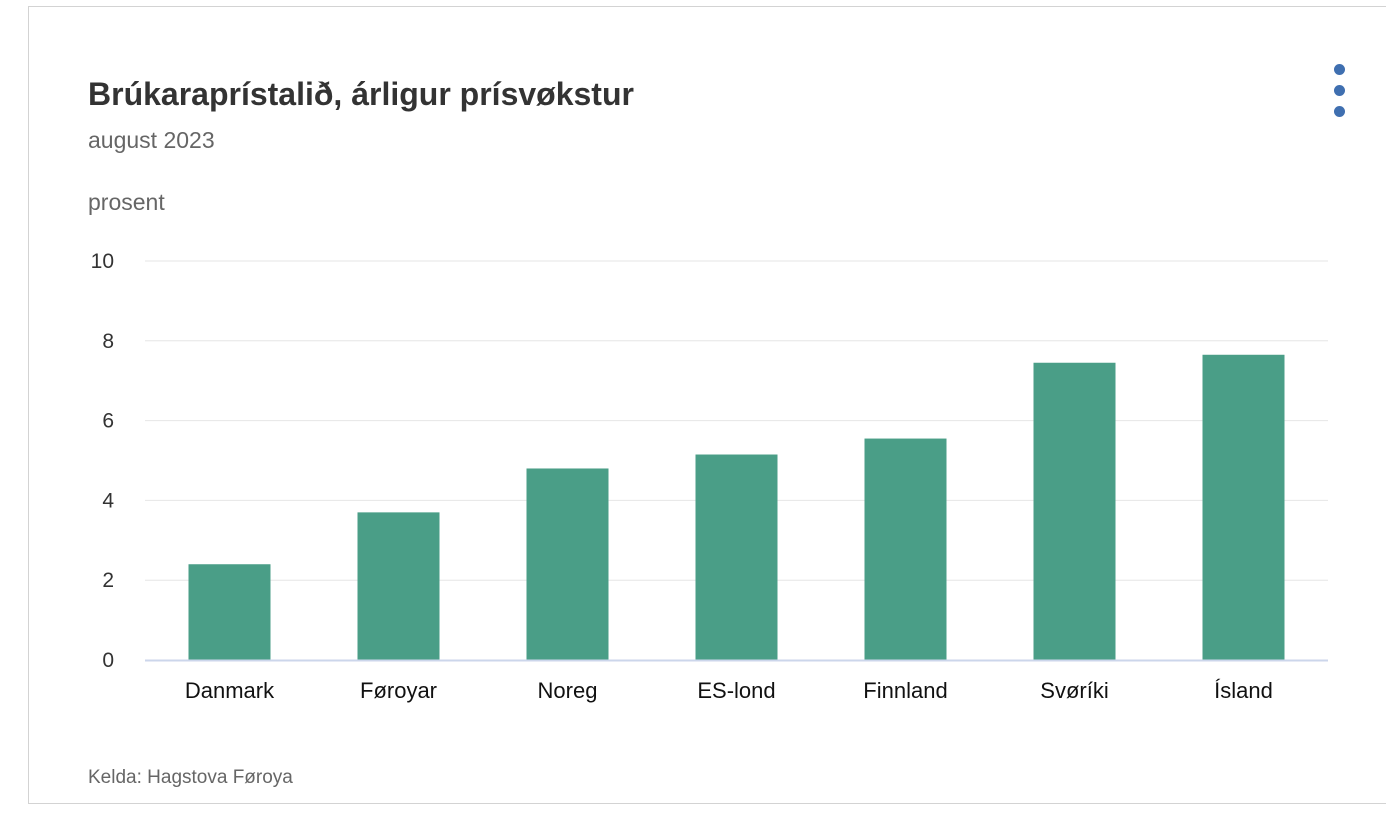 The width and height of the screenshot is (1386, 816). I want to click on x-category-label: ES-lond, so click(736, 690).